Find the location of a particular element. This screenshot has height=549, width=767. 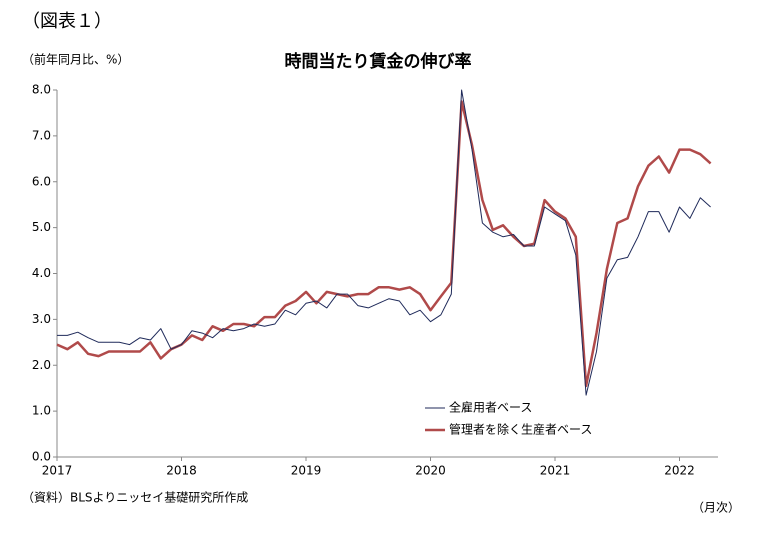

y-tick-label: 0.0 is located at coordinates (41, 457).